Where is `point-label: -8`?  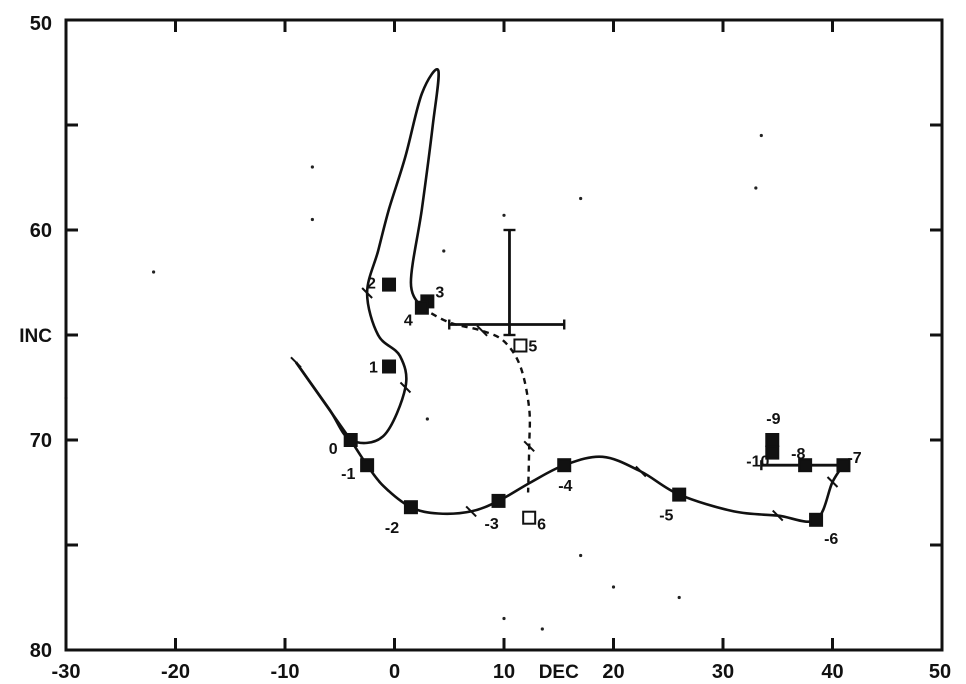 point-label: -8 is located at coordinates (798, 454).